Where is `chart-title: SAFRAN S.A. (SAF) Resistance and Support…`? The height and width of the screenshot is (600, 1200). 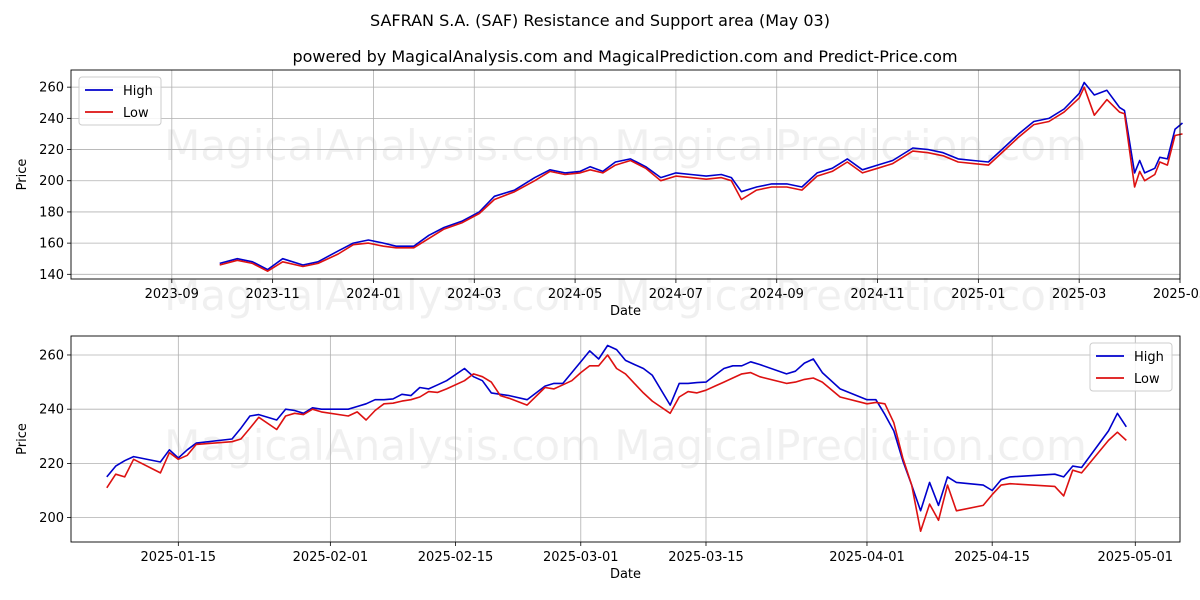 chart-title: SAFRAN S.A. (SAF) Resistance and Support… is located at coordinates (600, 20).